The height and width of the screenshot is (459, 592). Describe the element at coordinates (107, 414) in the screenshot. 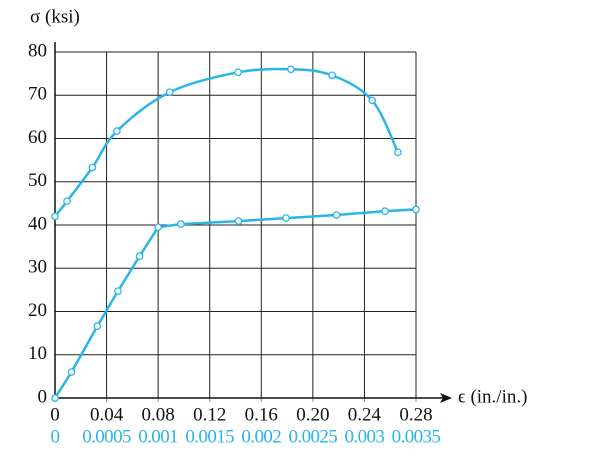

I see `x-tick-label: 0.04` at that location.